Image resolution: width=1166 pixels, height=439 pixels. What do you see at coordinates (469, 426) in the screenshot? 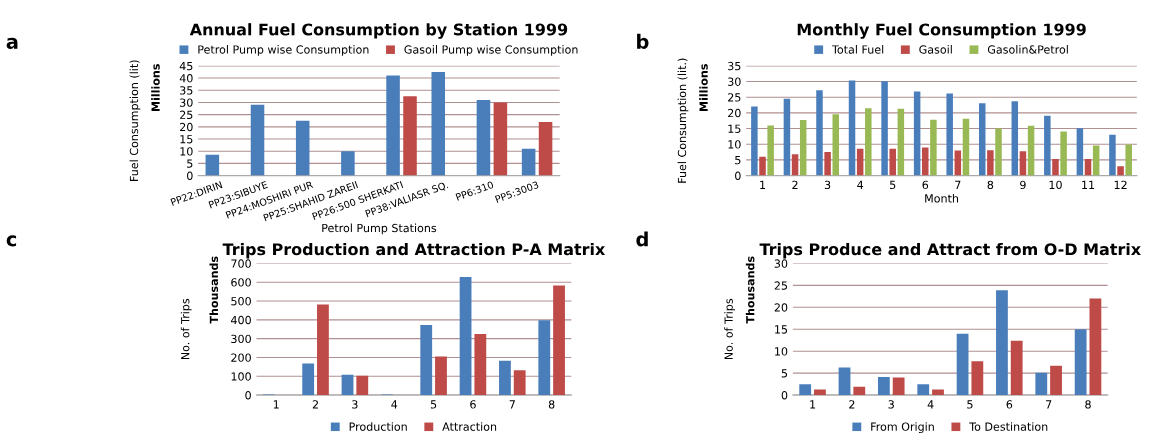
I see `legend-label: Attraction` at bounding box center [469, 426].